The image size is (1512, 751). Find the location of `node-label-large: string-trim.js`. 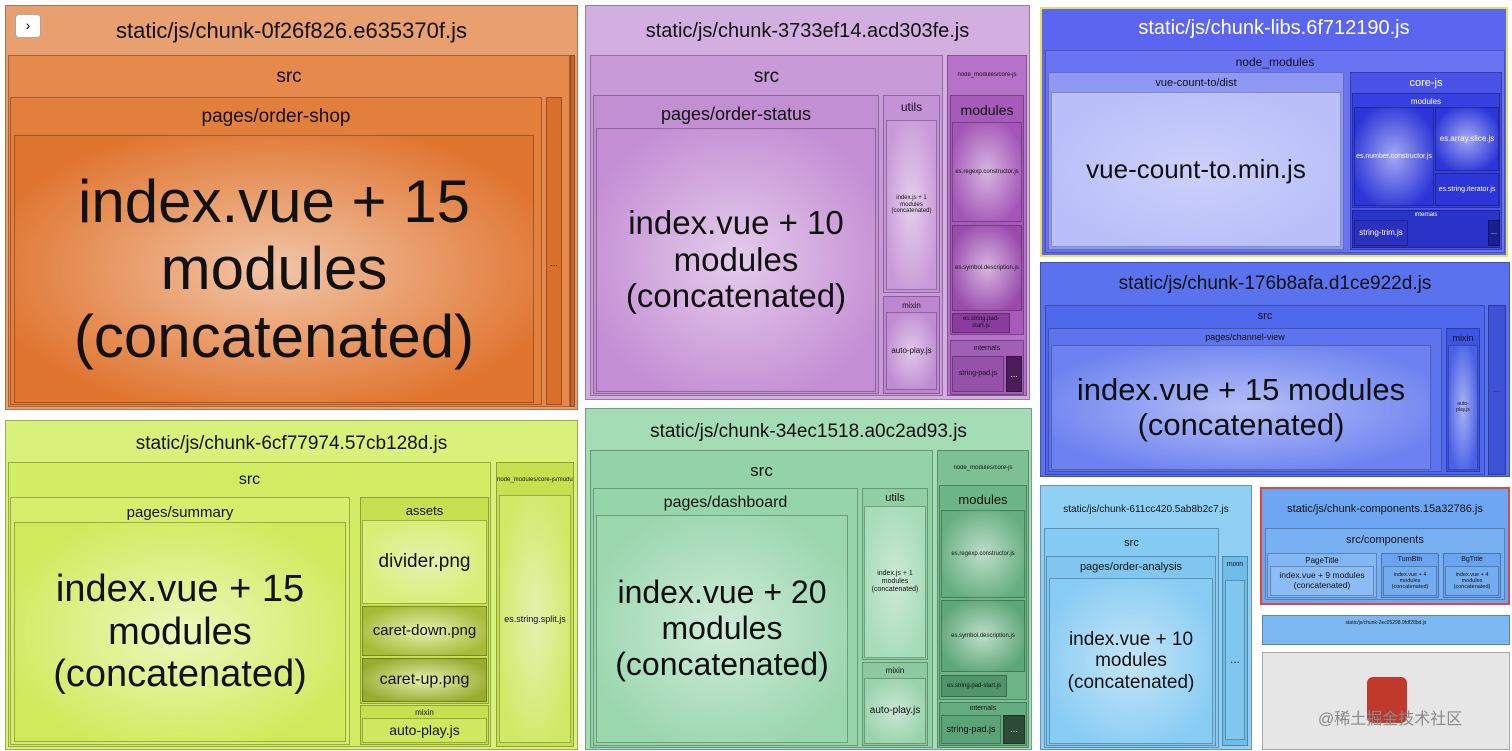

node-label-large: string-trim.js is located at coordinates (1381, 232).